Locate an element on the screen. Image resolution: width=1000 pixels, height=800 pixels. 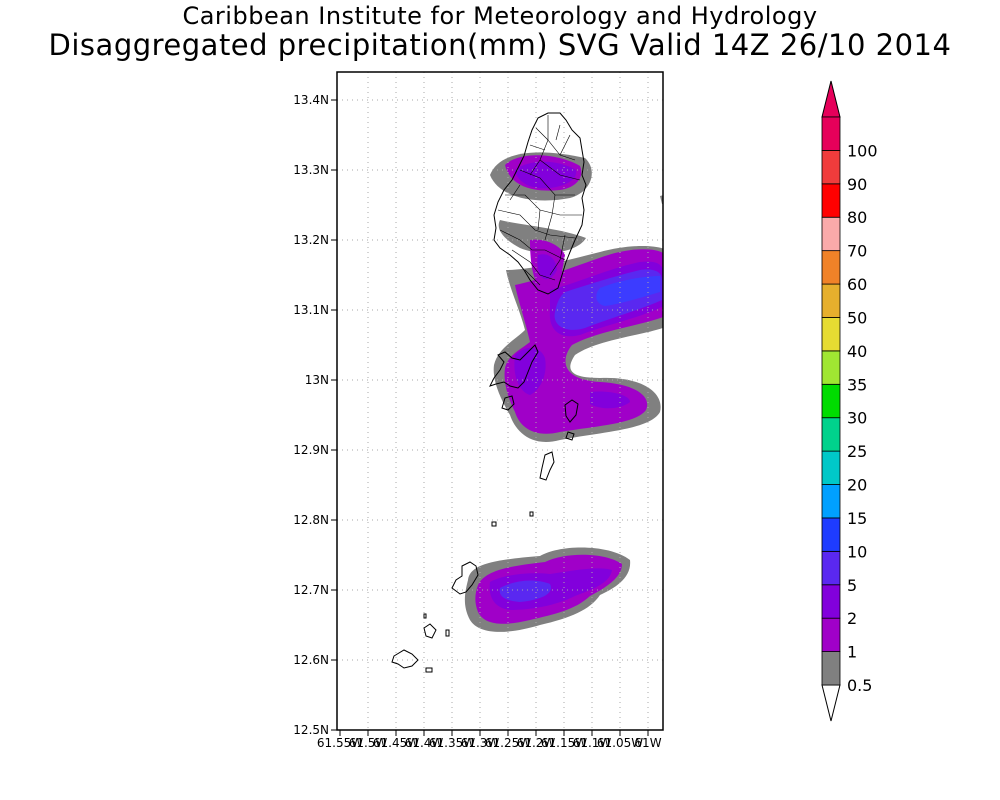
lat-label: 13.1N is located at coordinates (311, 310).